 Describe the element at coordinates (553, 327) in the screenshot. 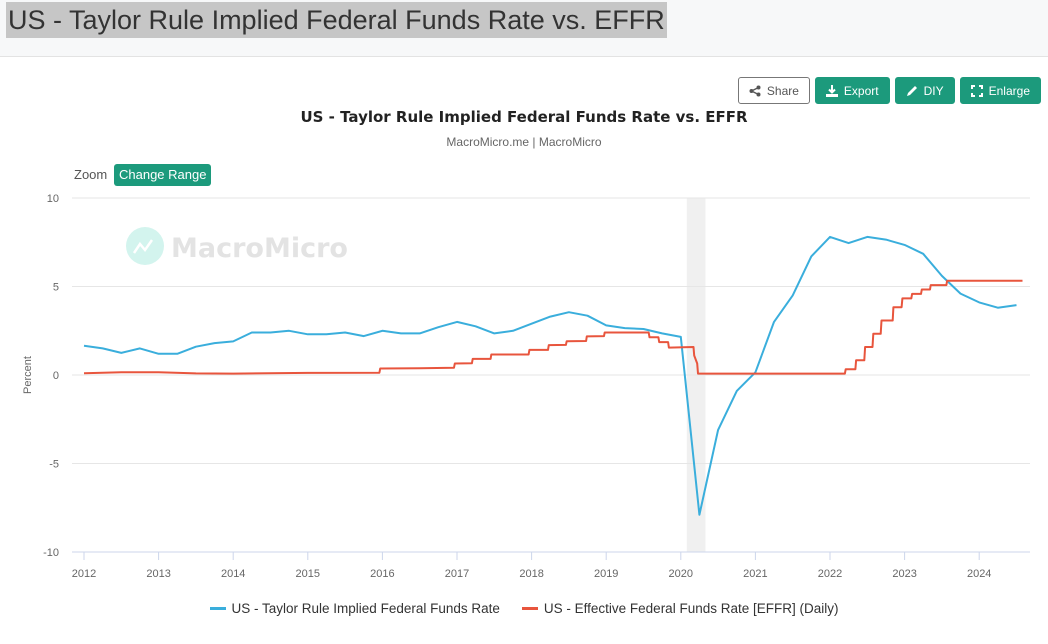

I see `series-line-effr` at that location.